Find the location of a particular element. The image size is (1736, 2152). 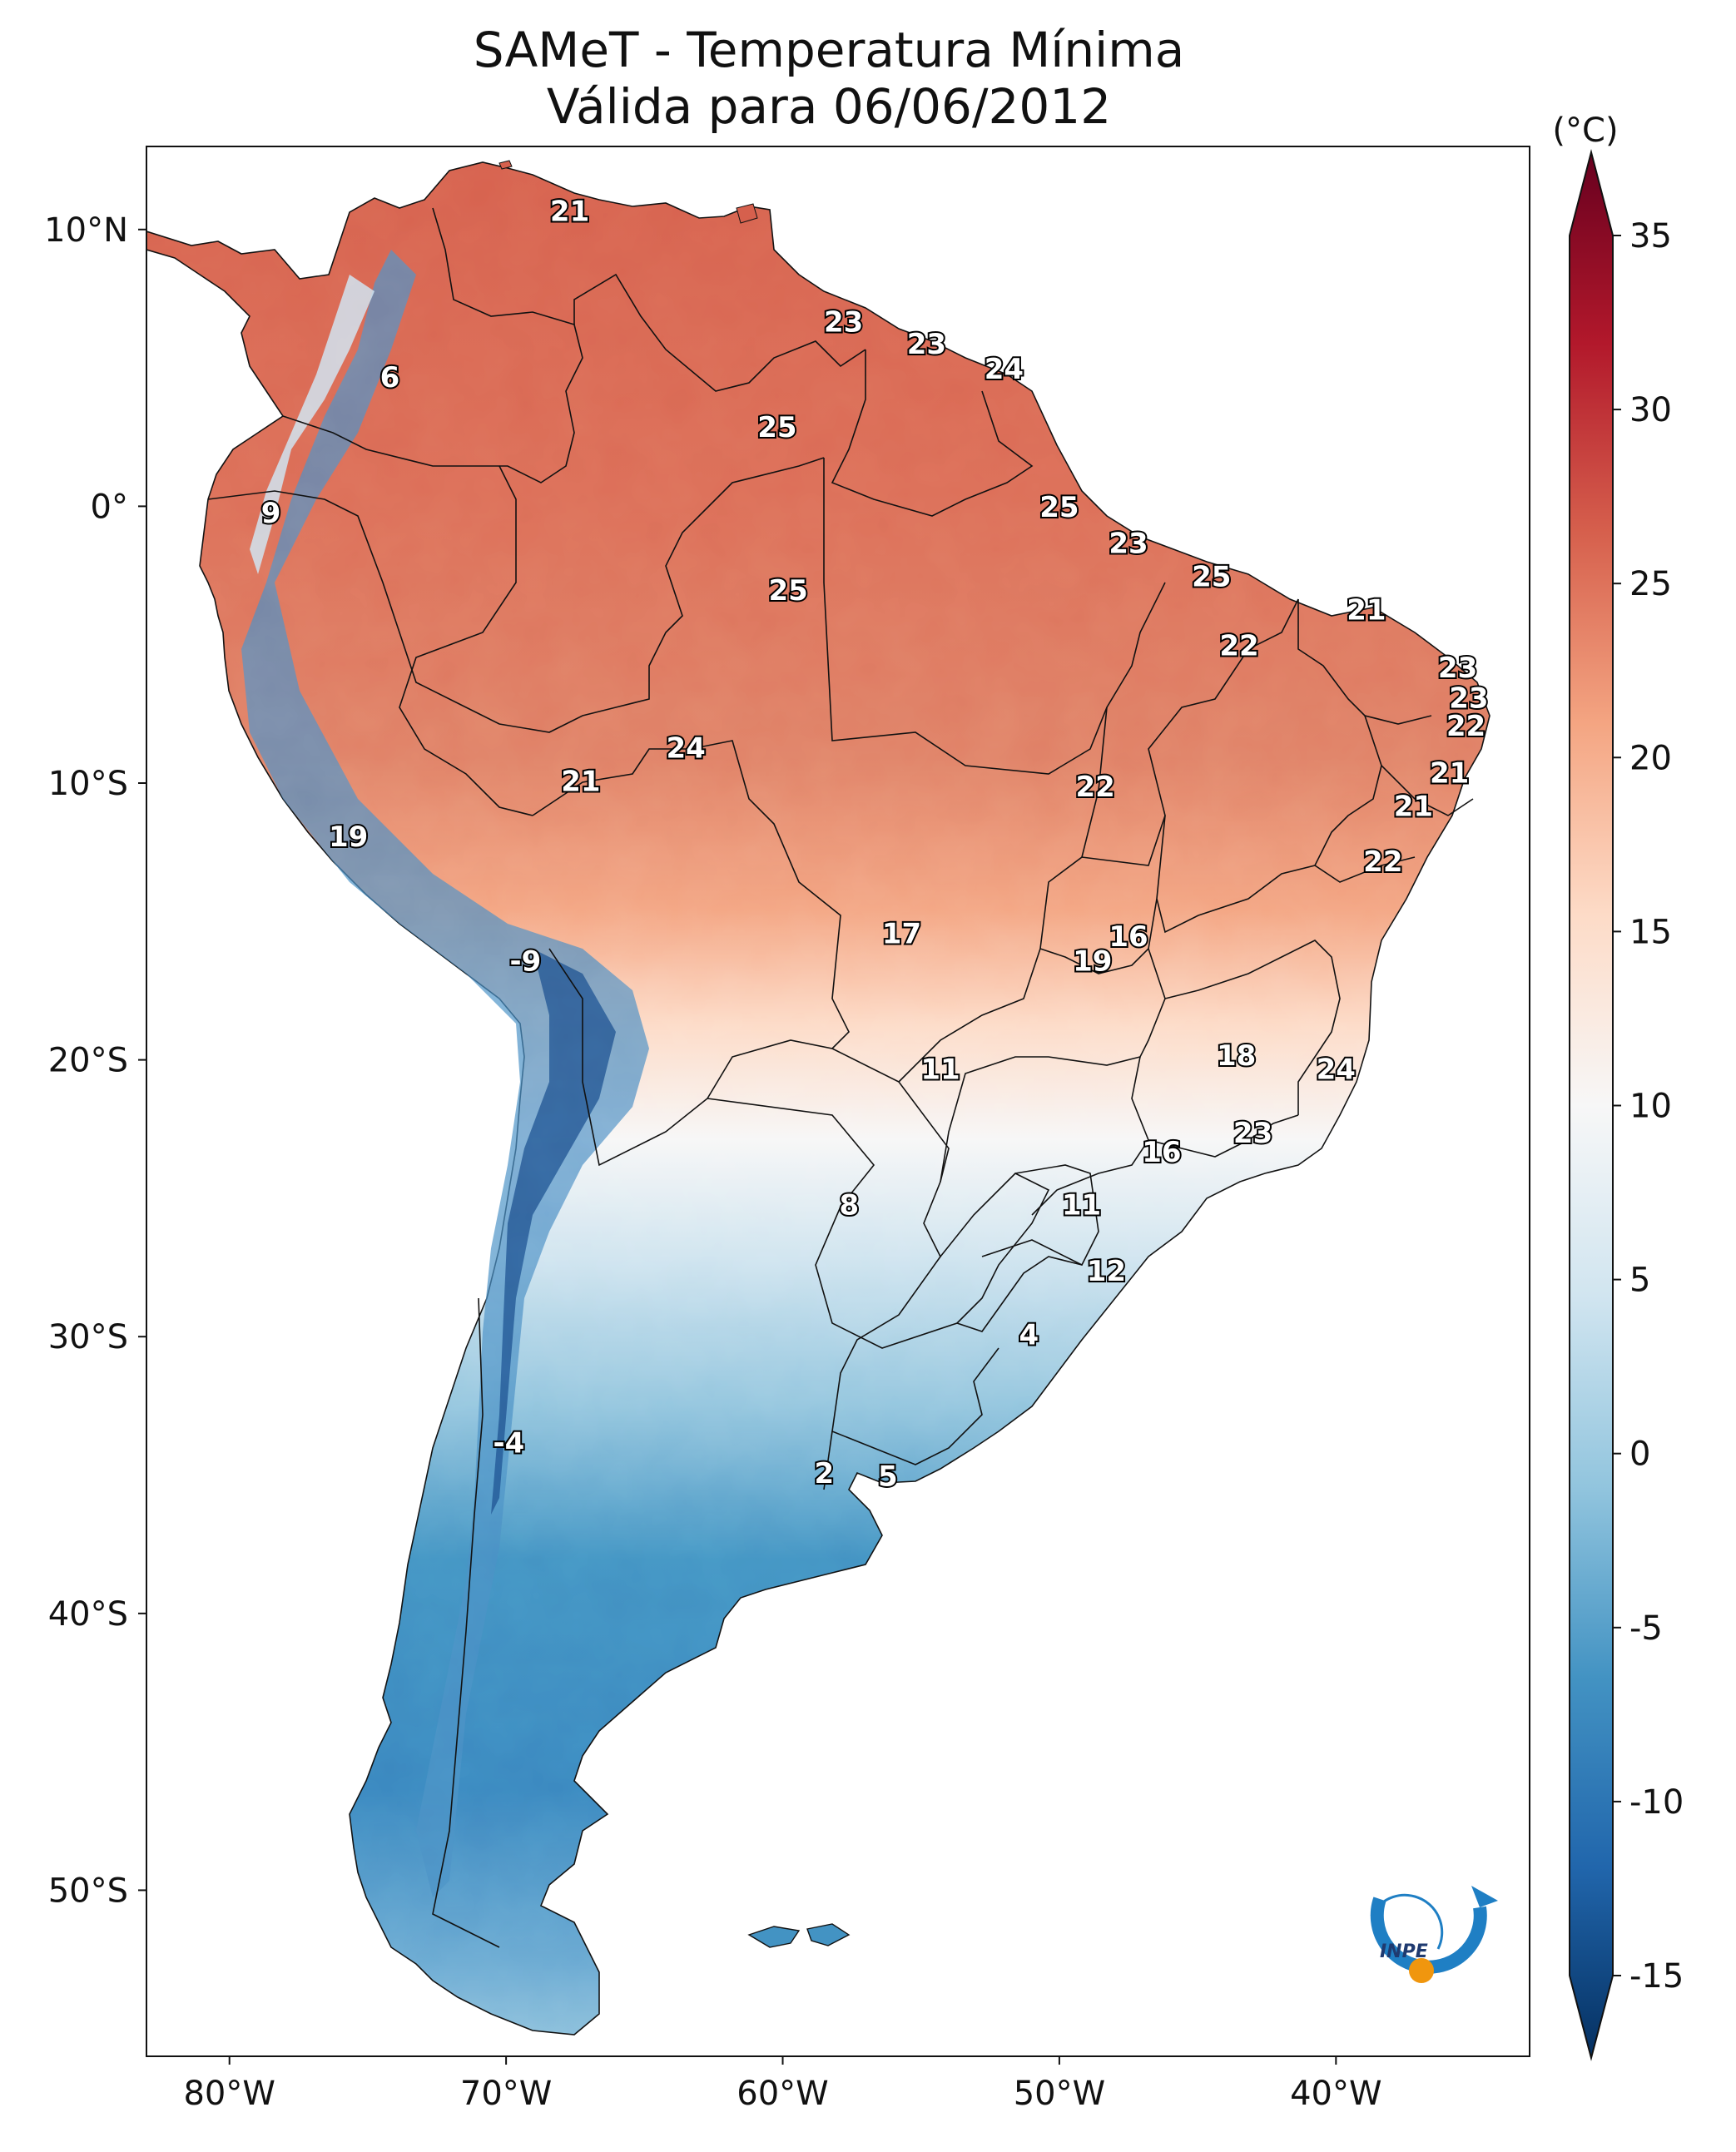

temperature-label: 12 is located at coordinates (1106, 1271).